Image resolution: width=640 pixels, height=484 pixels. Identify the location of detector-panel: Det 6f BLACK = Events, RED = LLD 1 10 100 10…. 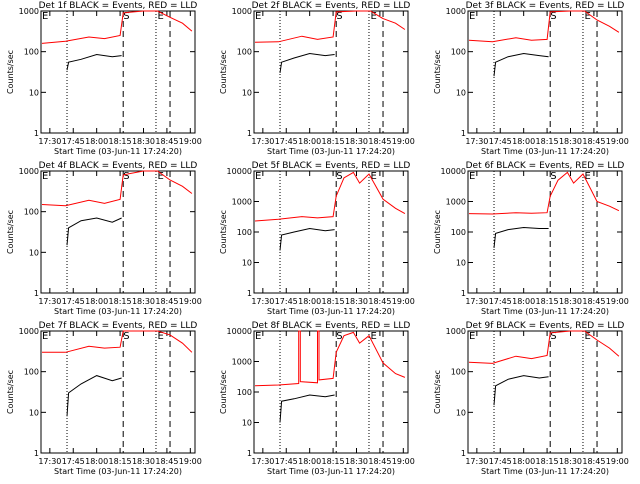
(531, 238).